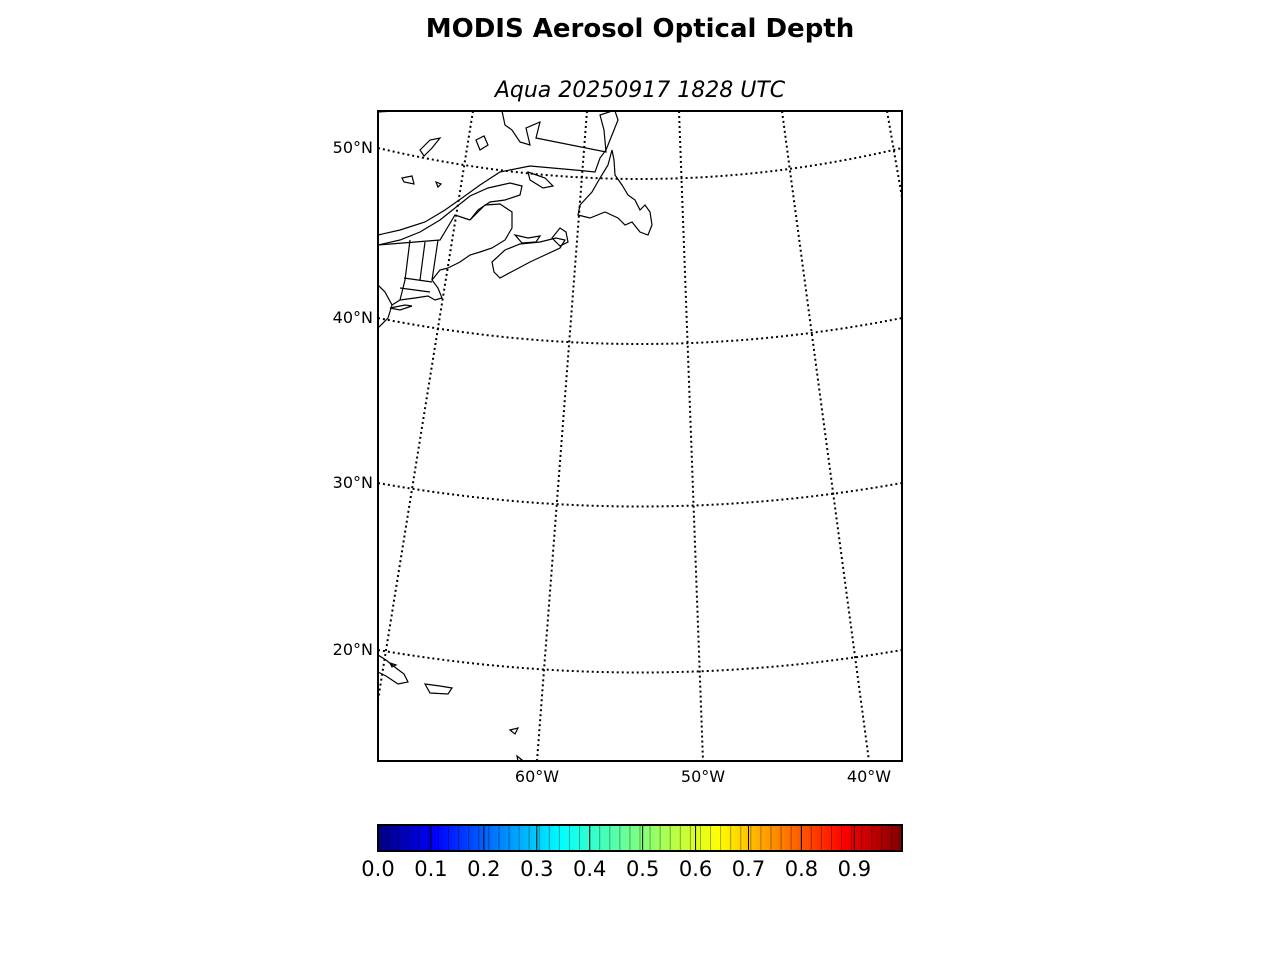  What do you see at coordinates (480, 236) in the screenshot?
I see `coast-new-brunswick` at bounding box center [480, 236].